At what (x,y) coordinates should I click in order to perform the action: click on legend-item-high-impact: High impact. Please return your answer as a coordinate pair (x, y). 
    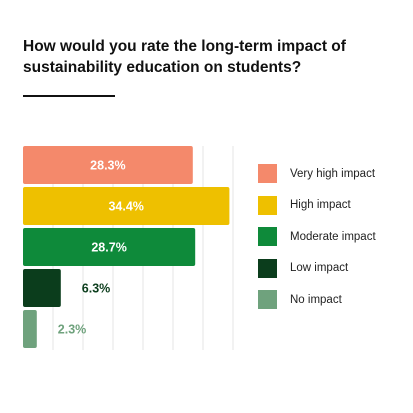
    Looking at the image, I should click on (333, 205).